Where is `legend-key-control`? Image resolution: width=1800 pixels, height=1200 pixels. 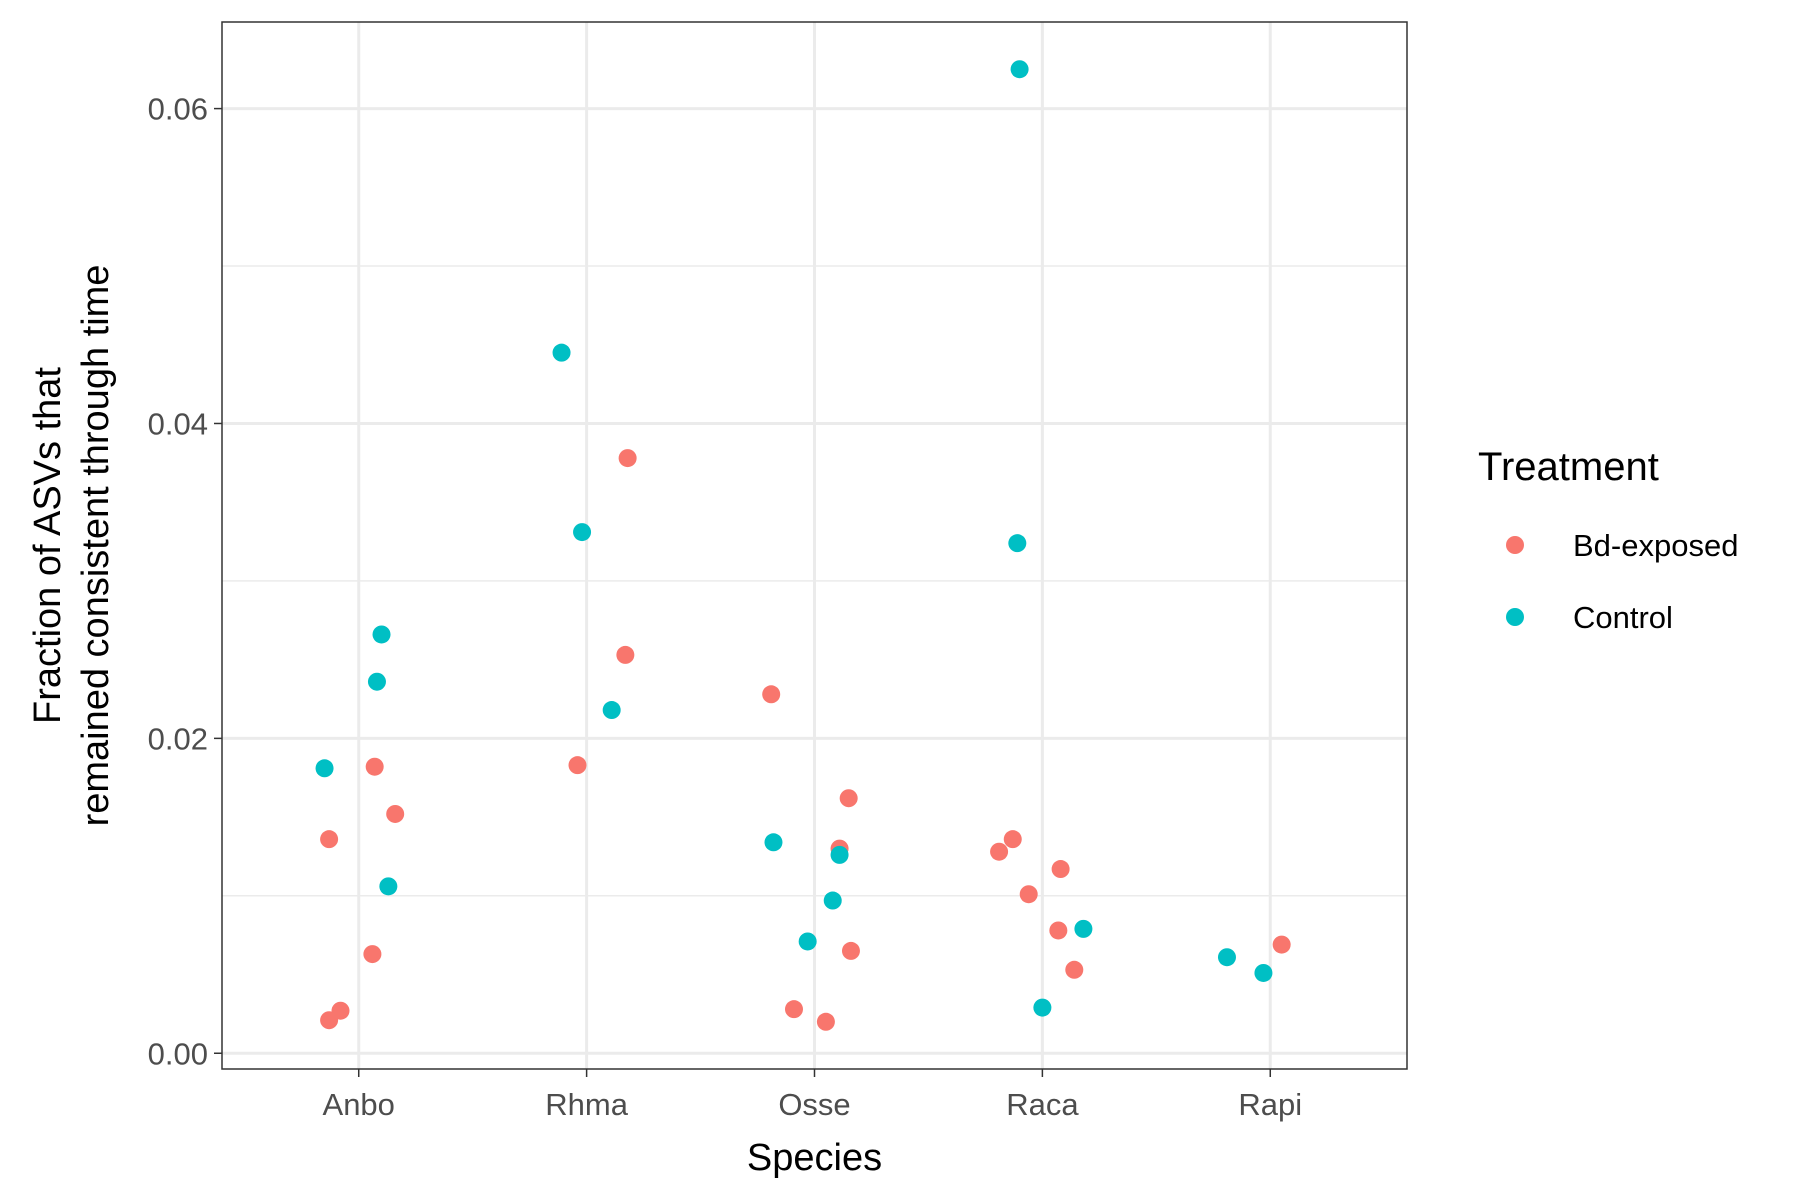 legend-key-control is located at coordinates (1515, 617).